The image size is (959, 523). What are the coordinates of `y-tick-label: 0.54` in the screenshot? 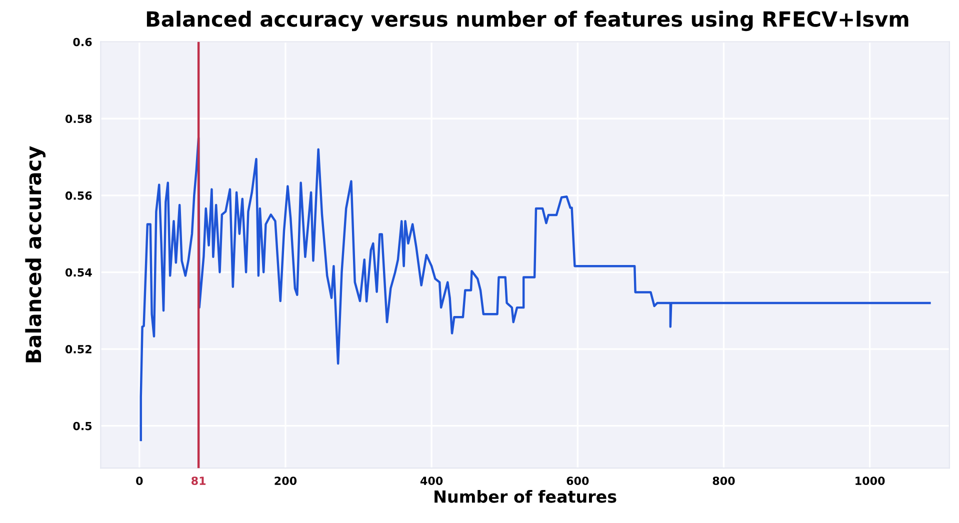 It's located at (78, 272).